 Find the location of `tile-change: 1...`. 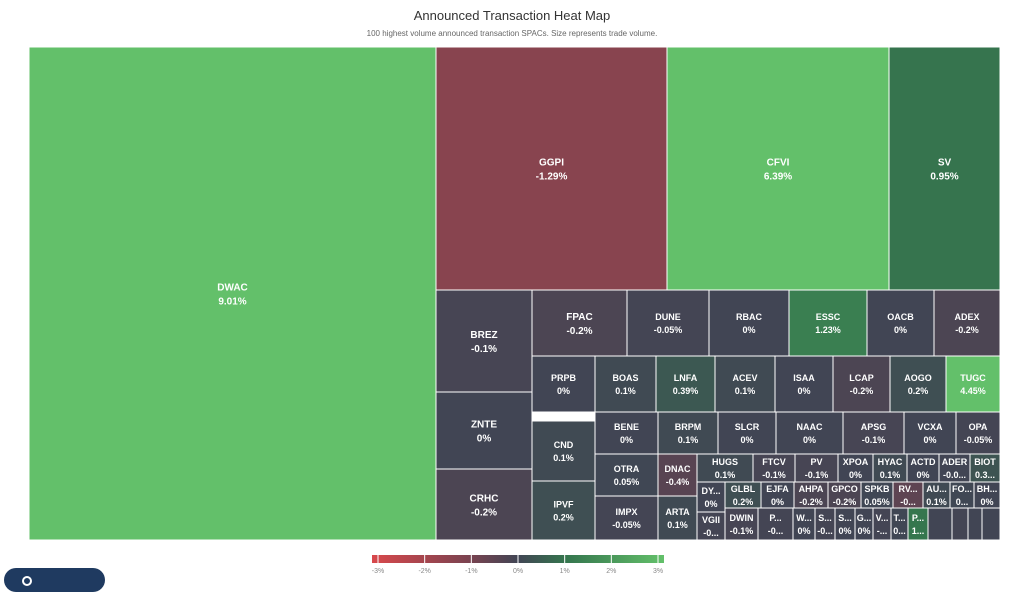

tile-change: 1... is located at coordinates (918, 531).